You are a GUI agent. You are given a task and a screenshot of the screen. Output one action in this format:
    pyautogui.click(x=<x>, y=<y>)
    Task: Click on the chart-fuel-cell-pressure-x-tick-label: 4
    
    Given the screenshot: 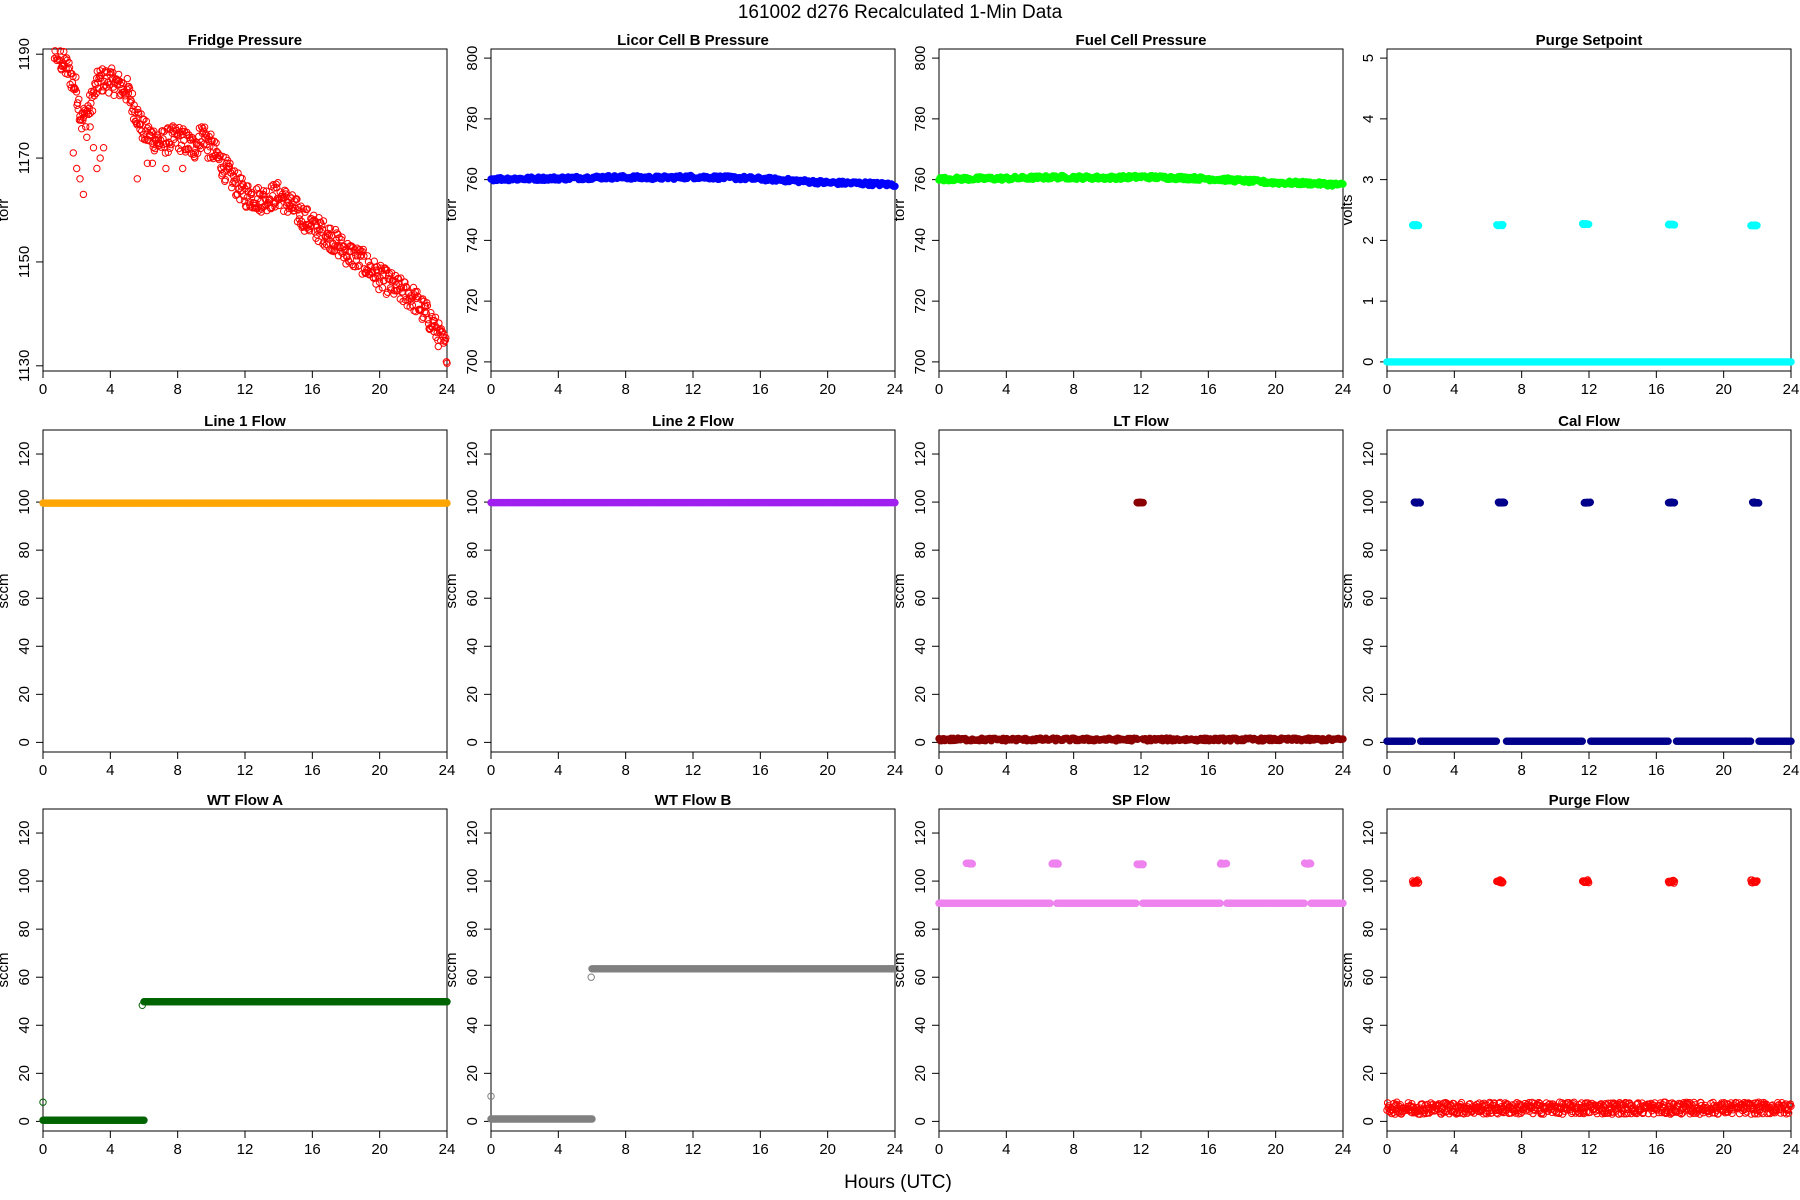 What is the action you would take?
    pyautogui.click(x=1006, y=389)
    